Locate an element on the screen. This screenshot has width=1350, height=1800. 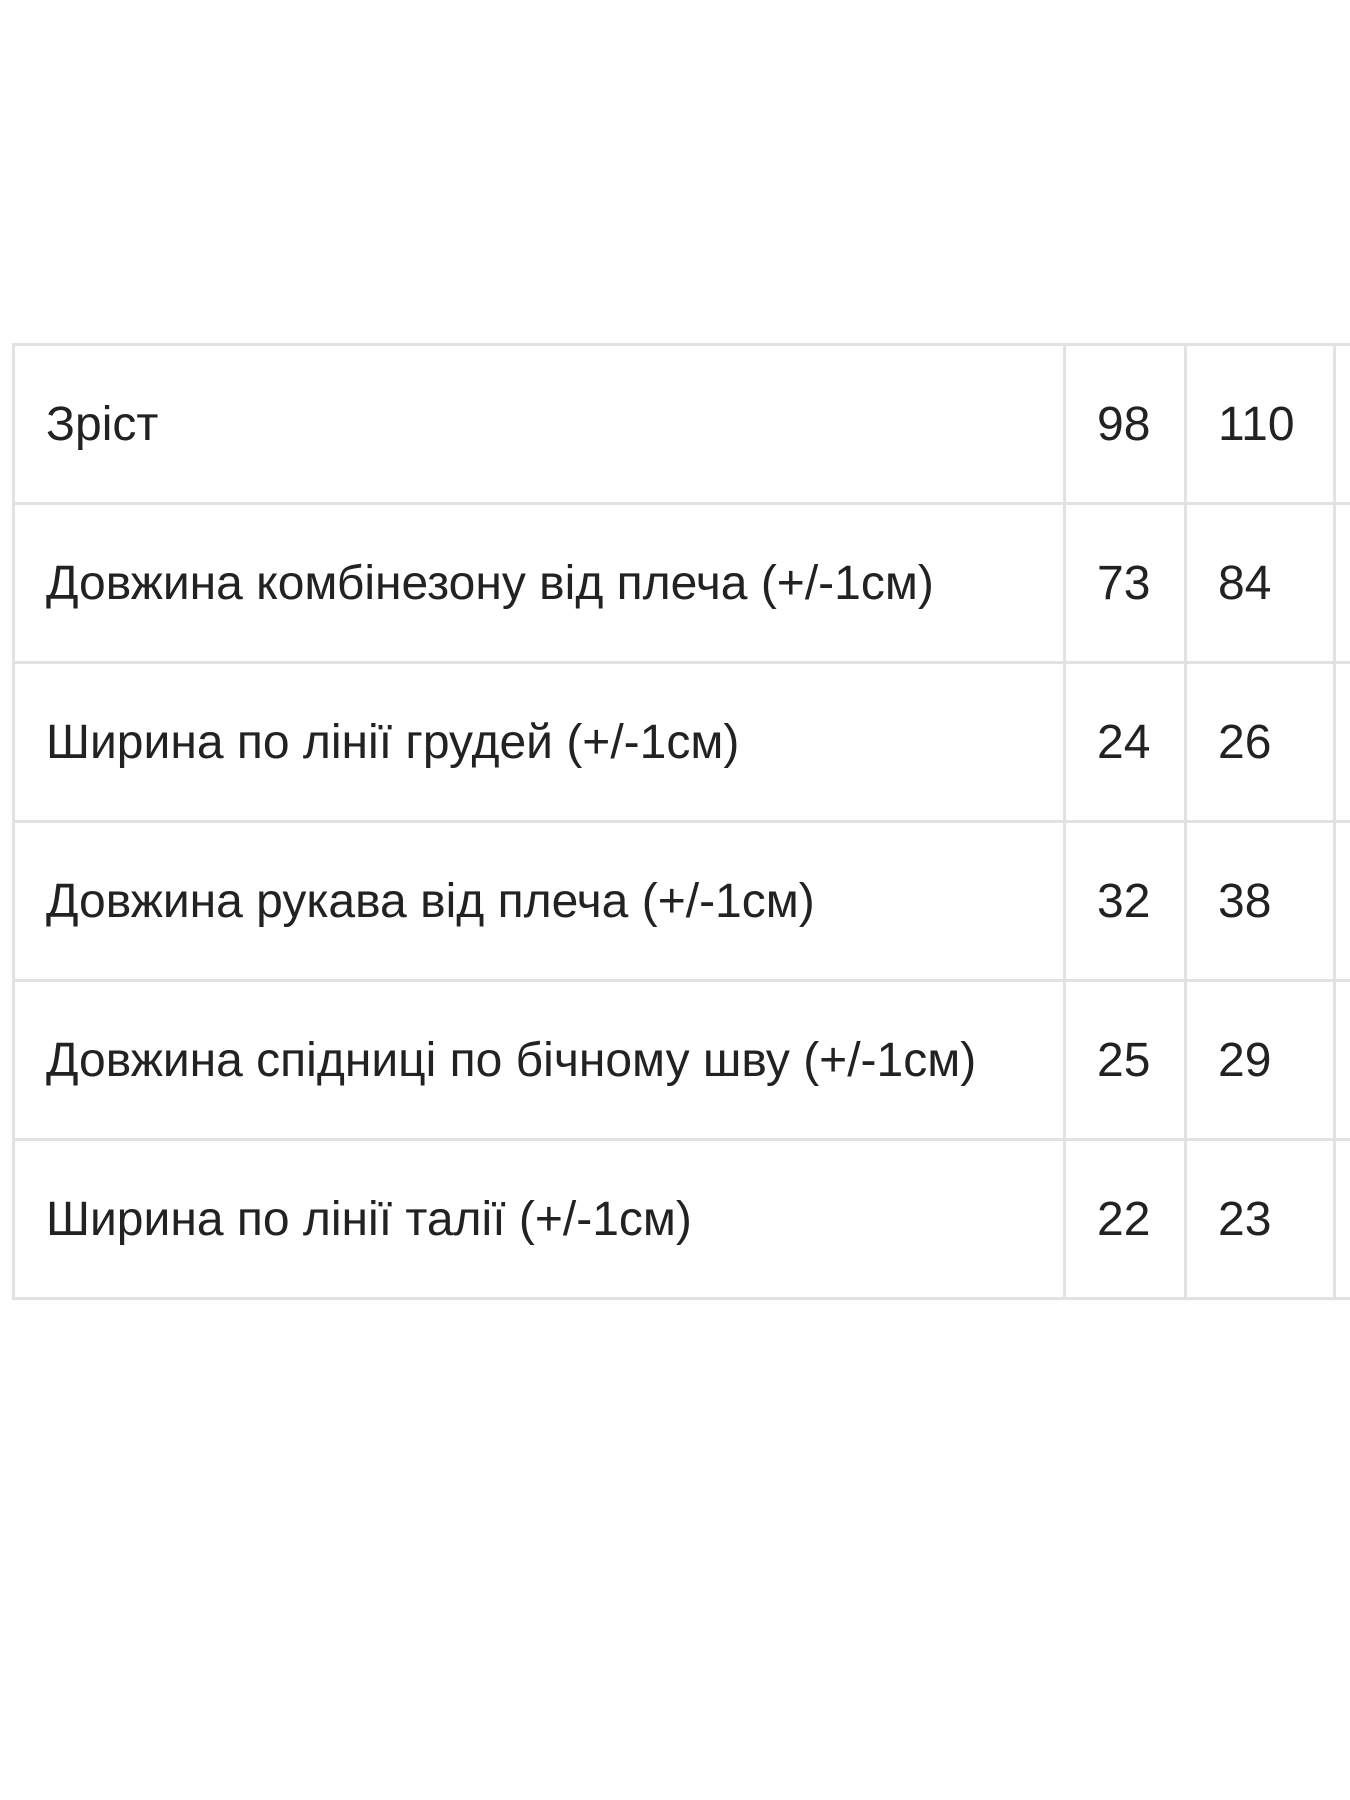
row-label: Довжина рукава від плеча (+/-1см) is located at coordinates (539, 901).